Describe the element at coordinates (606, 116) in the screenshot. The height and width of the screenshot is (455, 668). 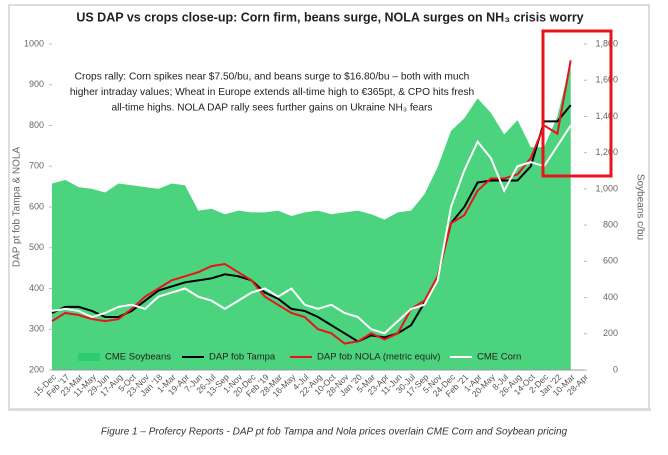
I see `y2-tick-label: 1,400` at that location.